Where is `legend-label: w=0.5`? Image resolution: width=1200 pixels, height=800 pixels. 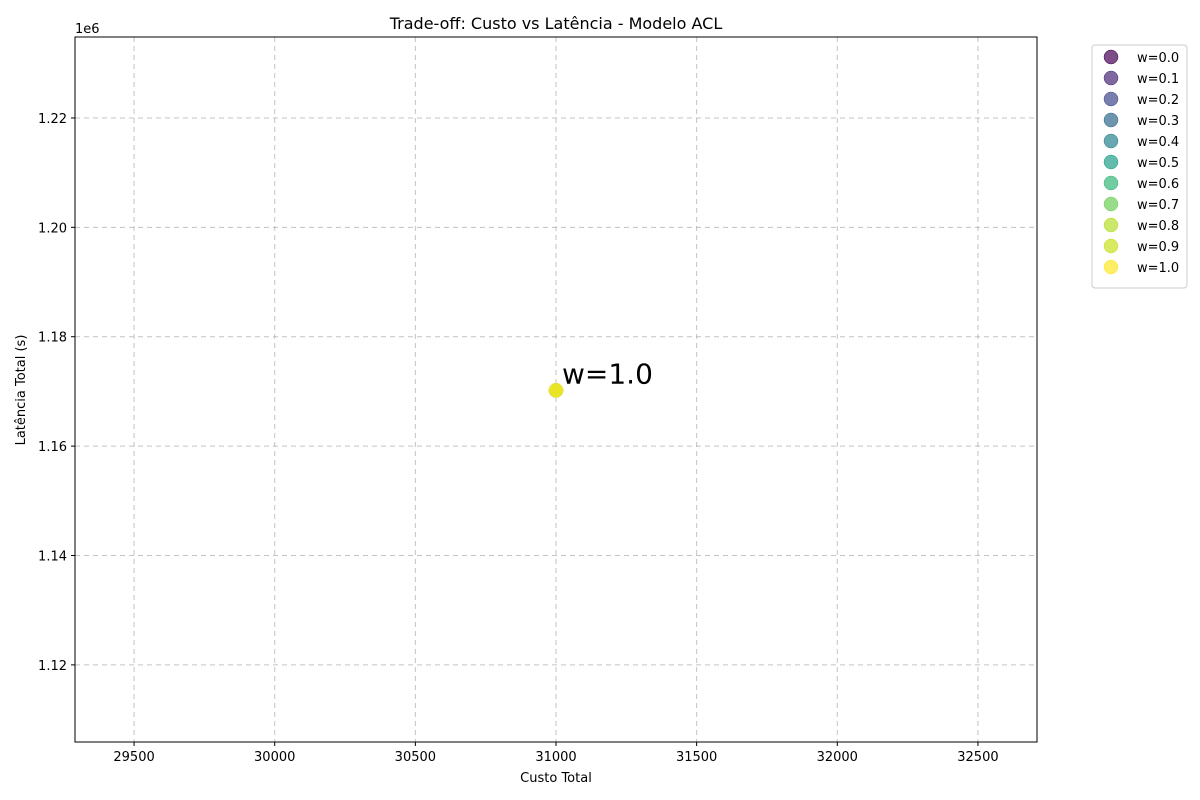 legend-label: w=0.5 is located at coordinates (1158, 163).